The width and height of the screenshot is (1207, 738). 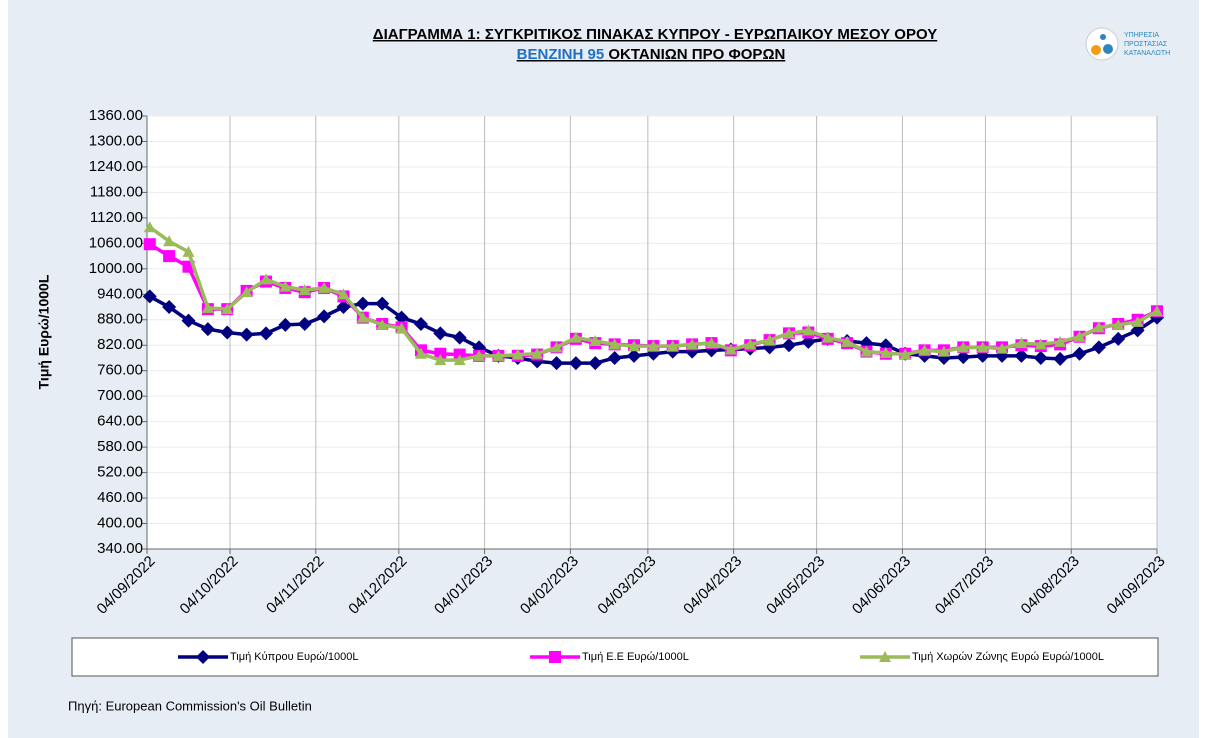 I want to click on chart-subtitle: ΒΕΝΖΙΝΗ 95 ΟΚΤΑΝΙΩΝ ΠΡΟ ΦΟΡΩΝ, so click(x=651, y=54).